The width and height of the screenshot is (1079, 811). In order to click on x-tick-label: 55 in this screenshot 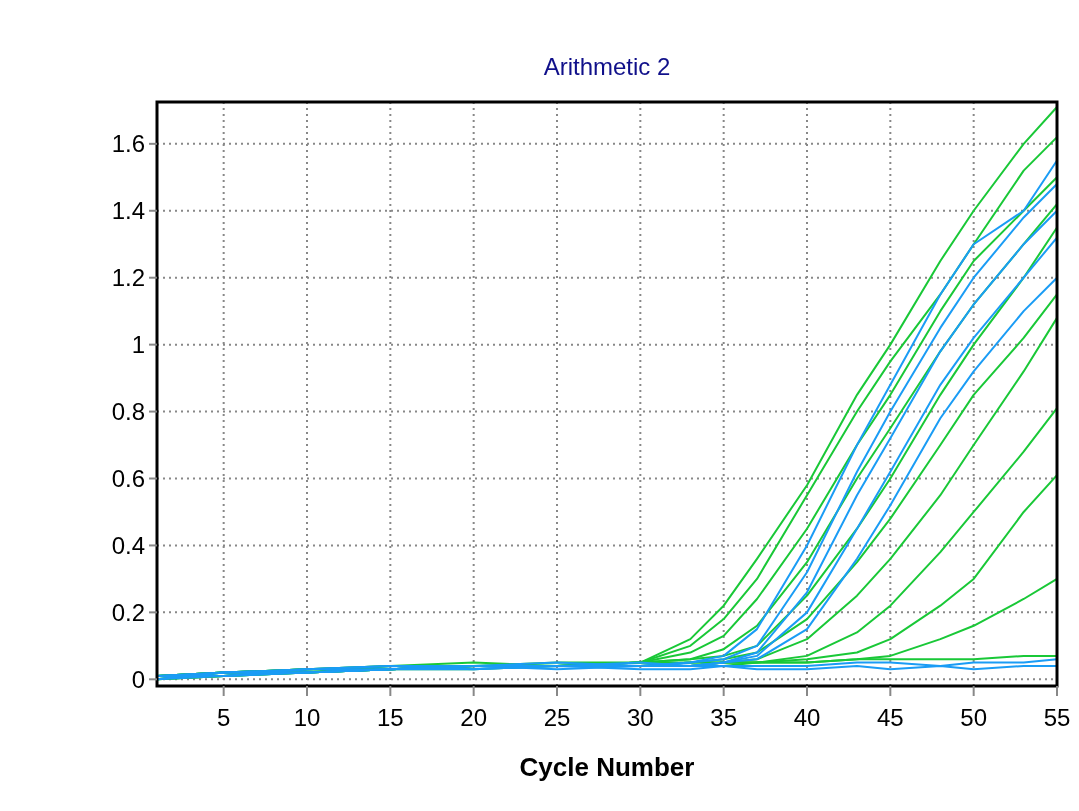, I will do `click(1057, 717)`.